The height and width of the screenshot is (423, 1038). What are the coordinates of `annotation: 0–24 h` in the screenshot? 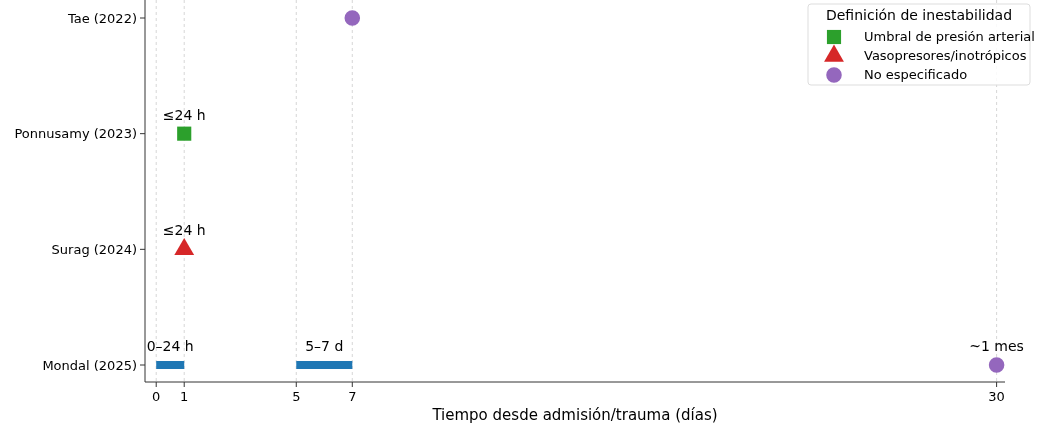 It's located at (170, 346).